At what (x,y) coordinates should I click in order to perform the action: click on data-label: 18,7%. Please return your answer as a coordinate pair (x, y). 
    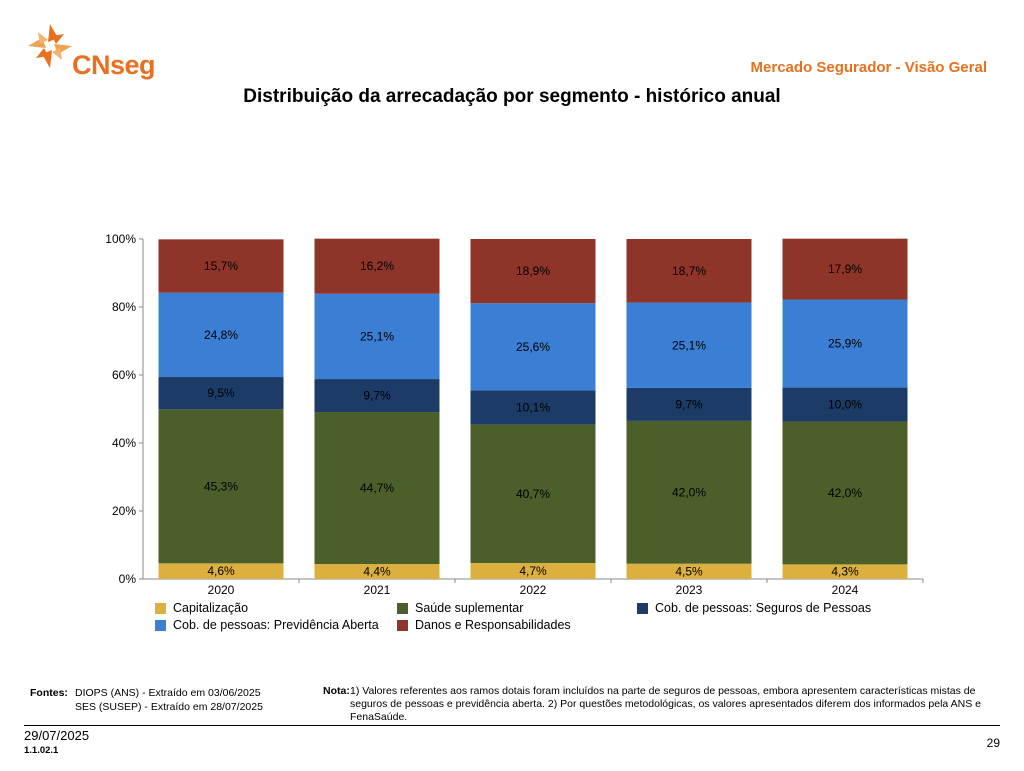
    Looking at the image, I should click on (689, 271).